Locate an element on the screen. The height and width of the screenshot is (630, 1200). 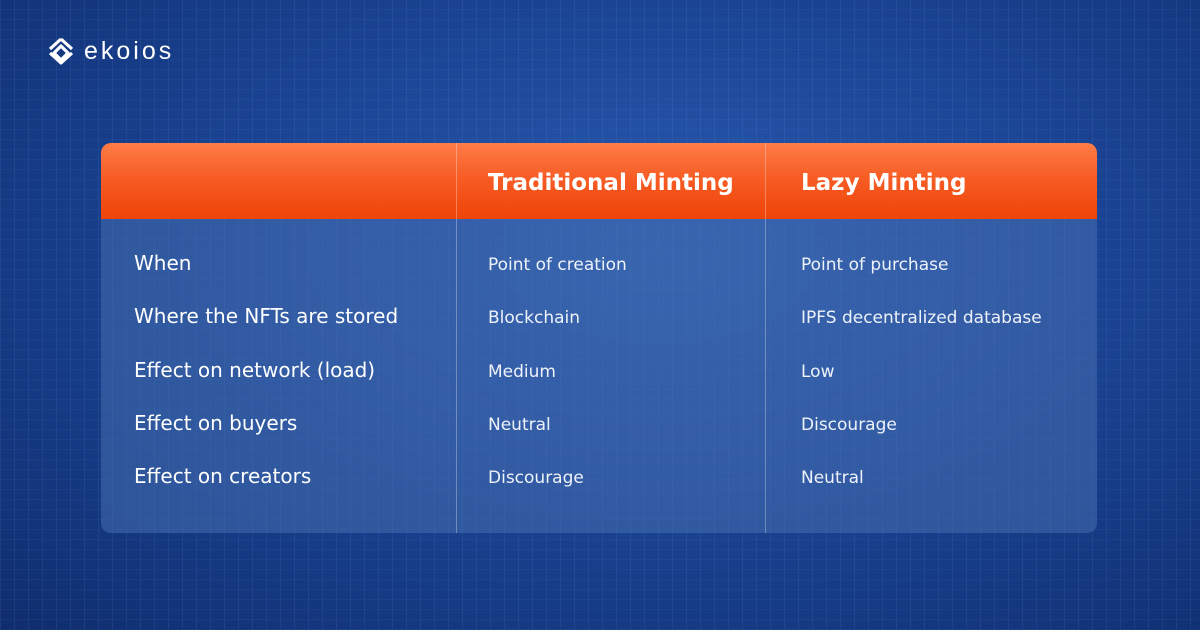
lazy-value: IPFS decentralized database is located at coordinates (921, 318).